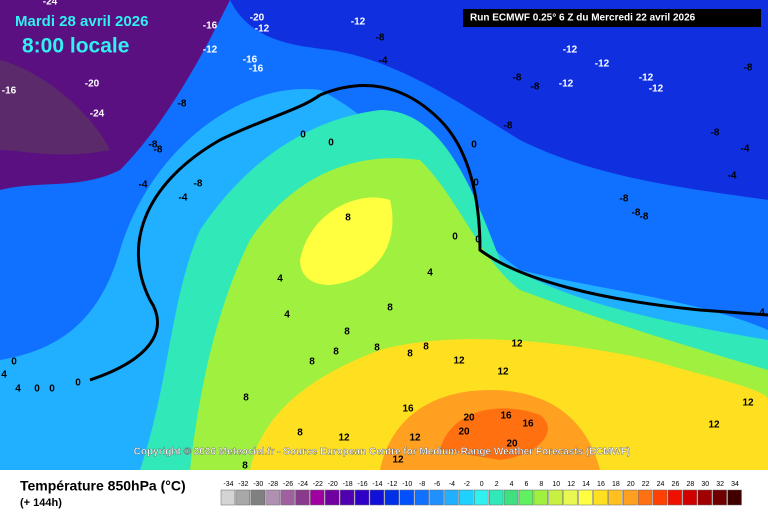  What do you see at coordinates (452, 484) in the screenshot?
I see `legend-tick: -4` at bounding box center [452, 484].